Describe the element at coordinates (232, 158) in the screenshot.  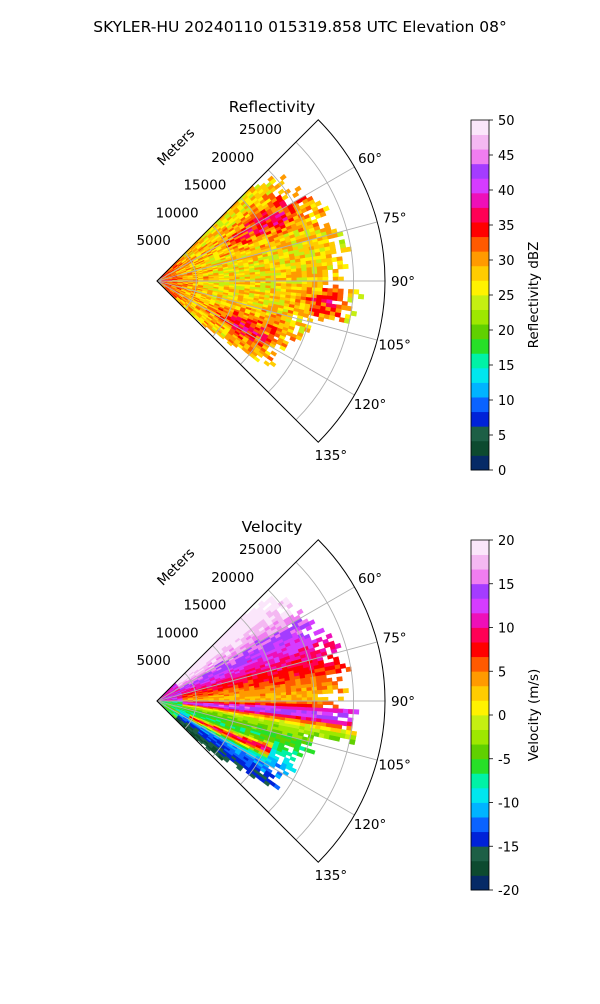
I see `range-tick-label: 20000` at that location.